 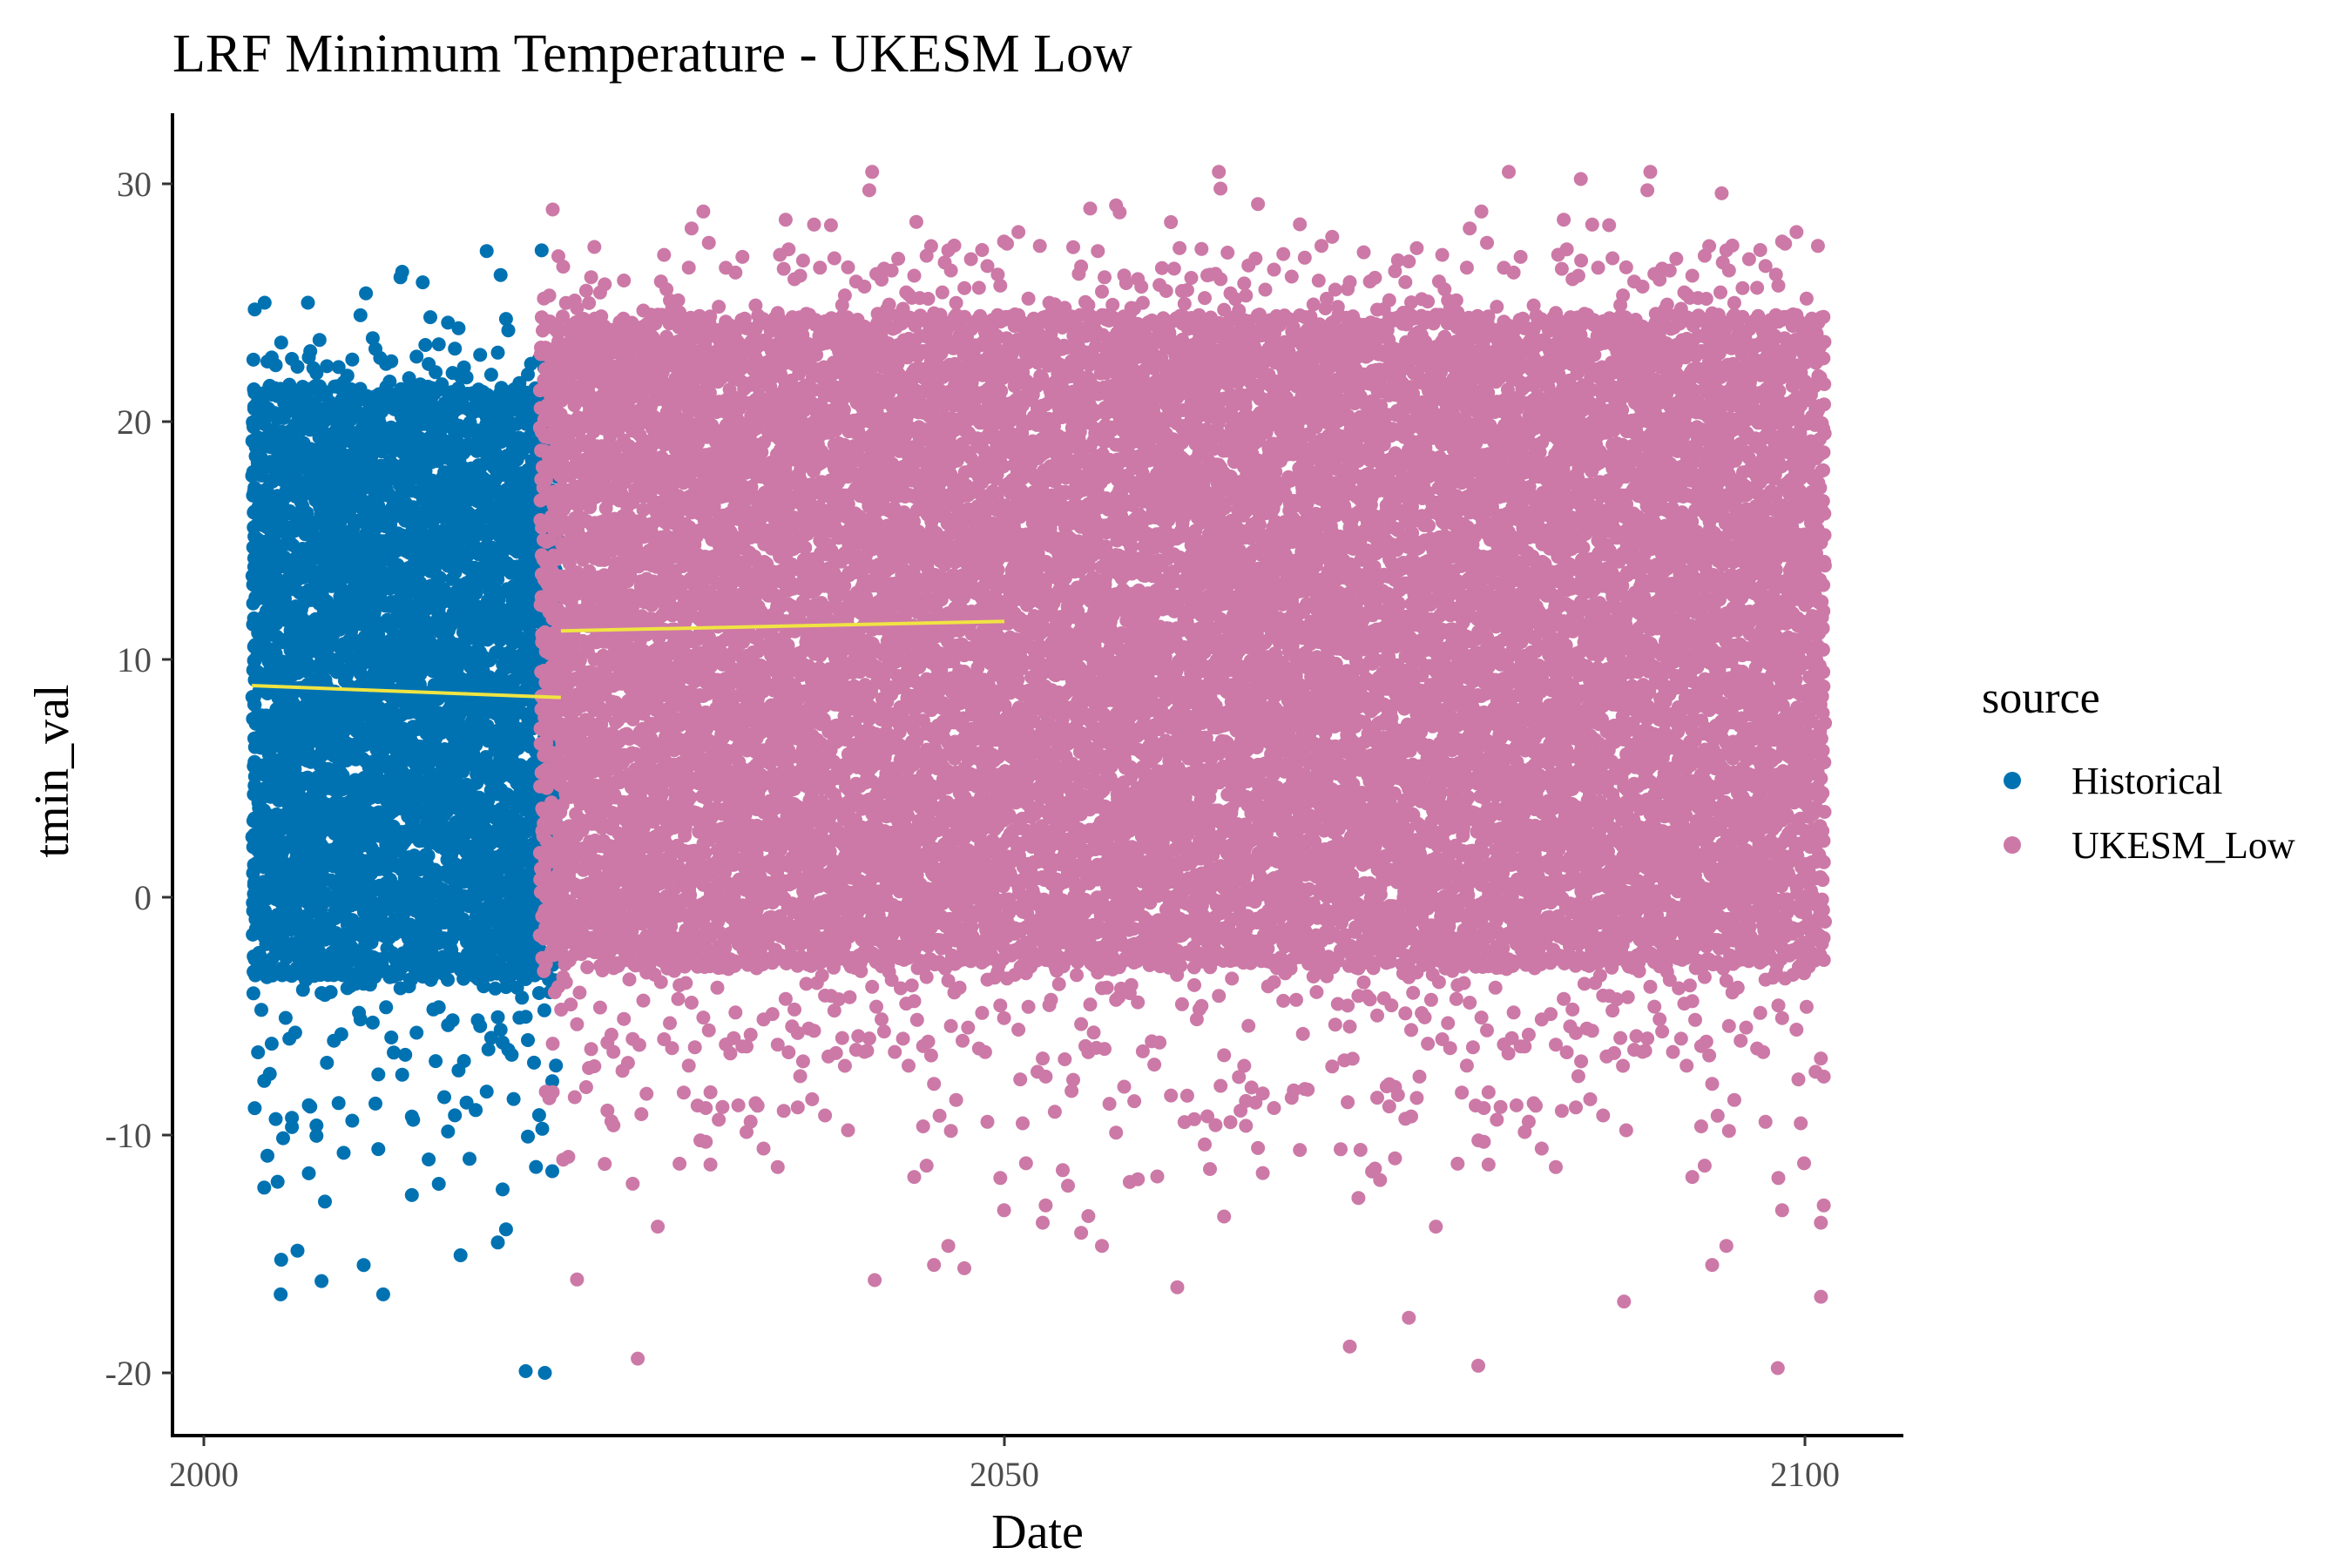 What do you see at coordinates (652, 54) in the screenshot?
I see `chart-title: LRF Minimum Temperature - UKESM Low` at bounding box center [652, 54].